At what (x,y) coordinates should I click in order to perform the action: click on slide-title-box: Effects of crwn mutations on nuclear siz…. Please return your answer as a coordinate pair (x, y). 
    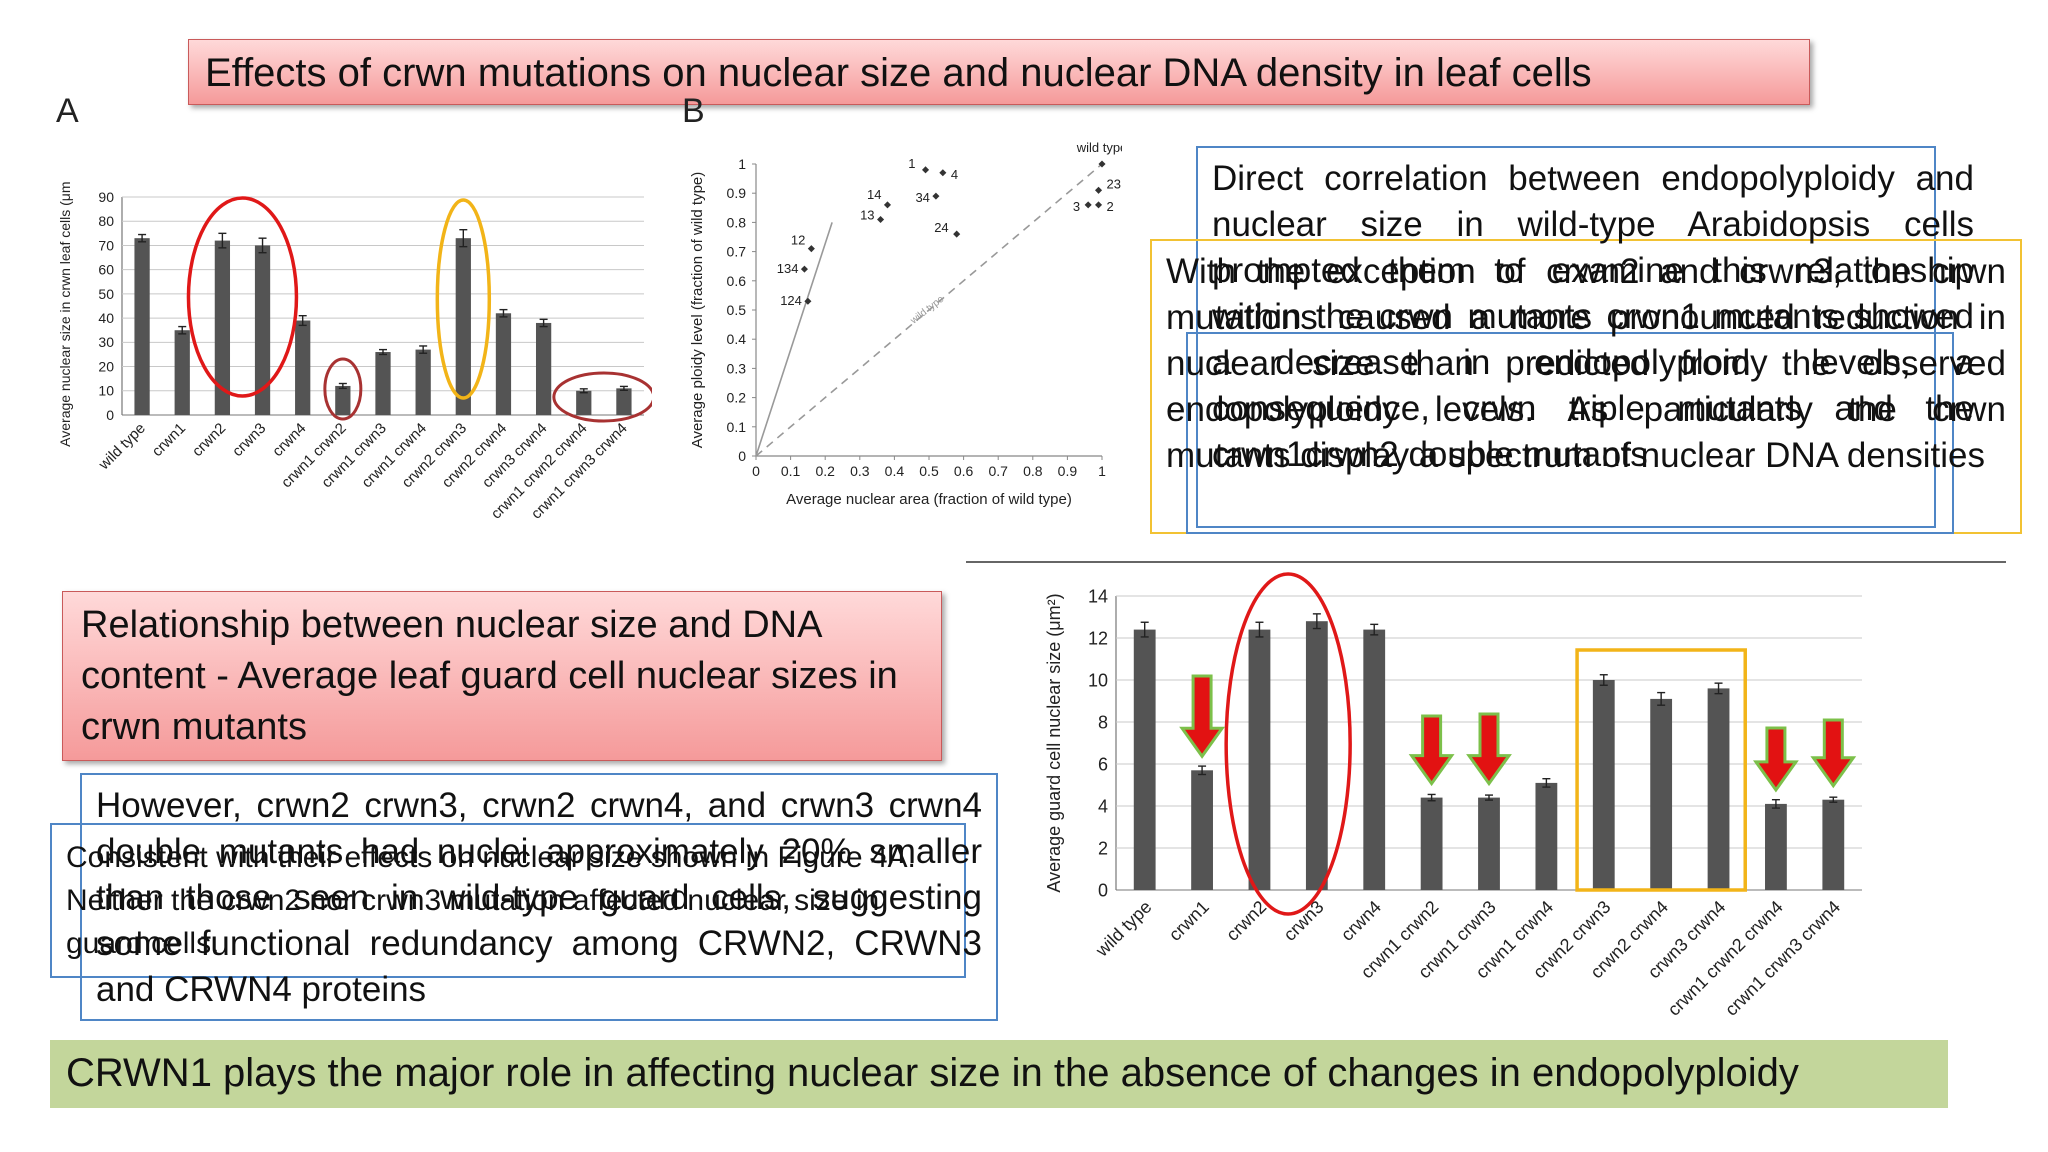
    Looking at the image, I should click on (999, 72).